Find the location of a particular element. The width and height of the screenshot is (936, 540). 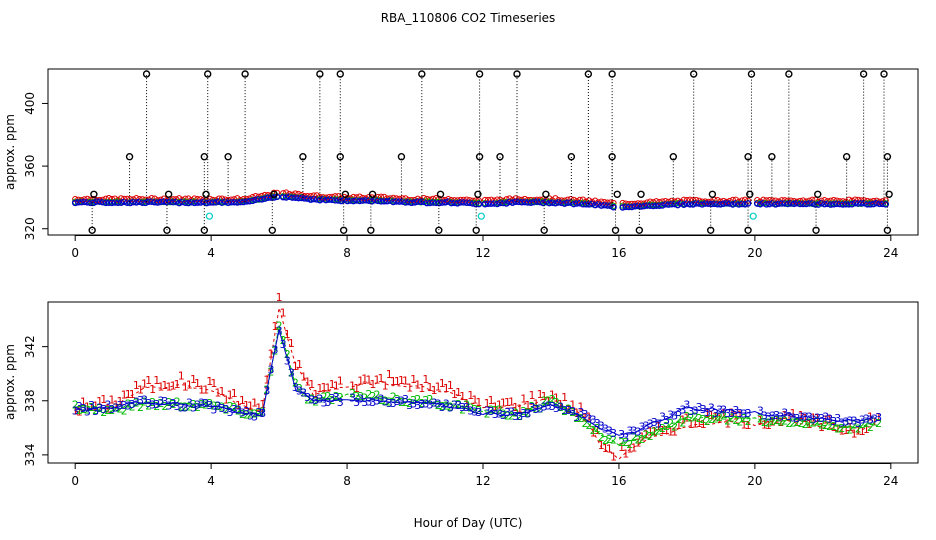

chart-title: RBA_110806 CO2 Timeseries is located at coordinates (468, 18).